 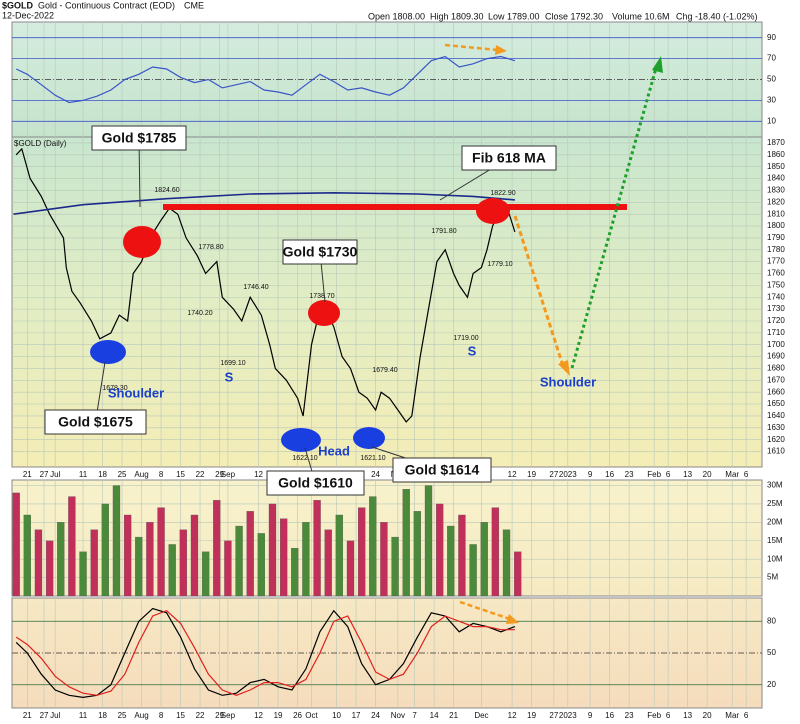 I want to click on x-tick-label: Mar, so click(x=732, y=715).